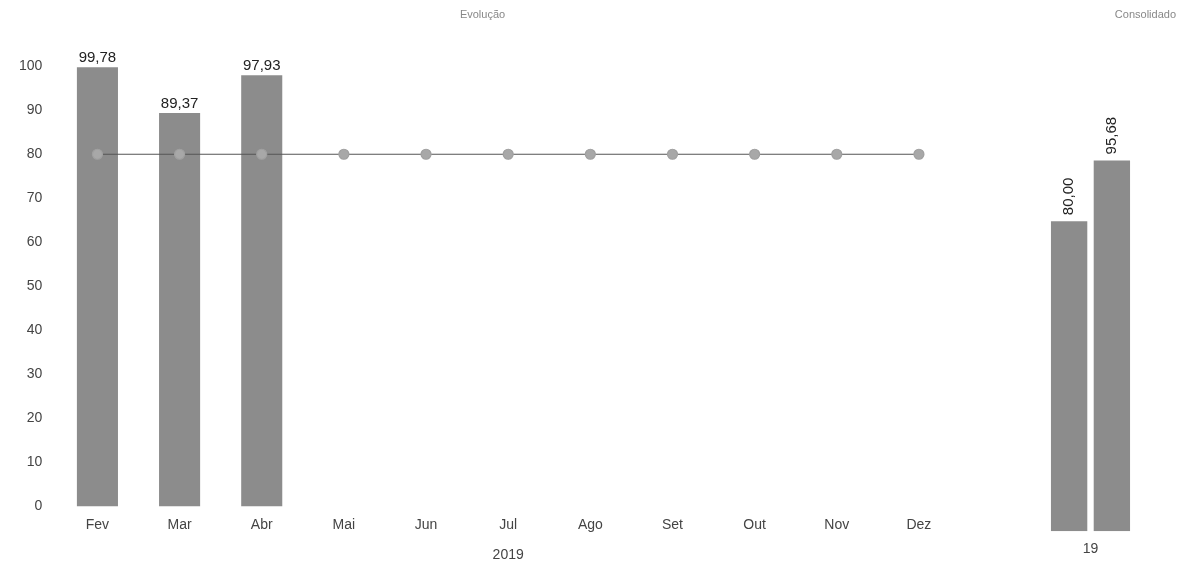 This screenshot has height=578, width=1186. I want to click on x-tick-label: Jul, so click(508, 523).